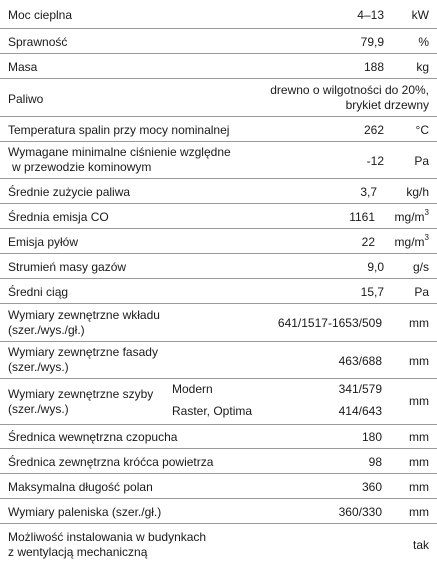 This screenshot has height=567, width=437. What do you see at coordinates (368, 192) in the screenshot?
I see `row-value: 3,7` at bounding box center [368, 192].